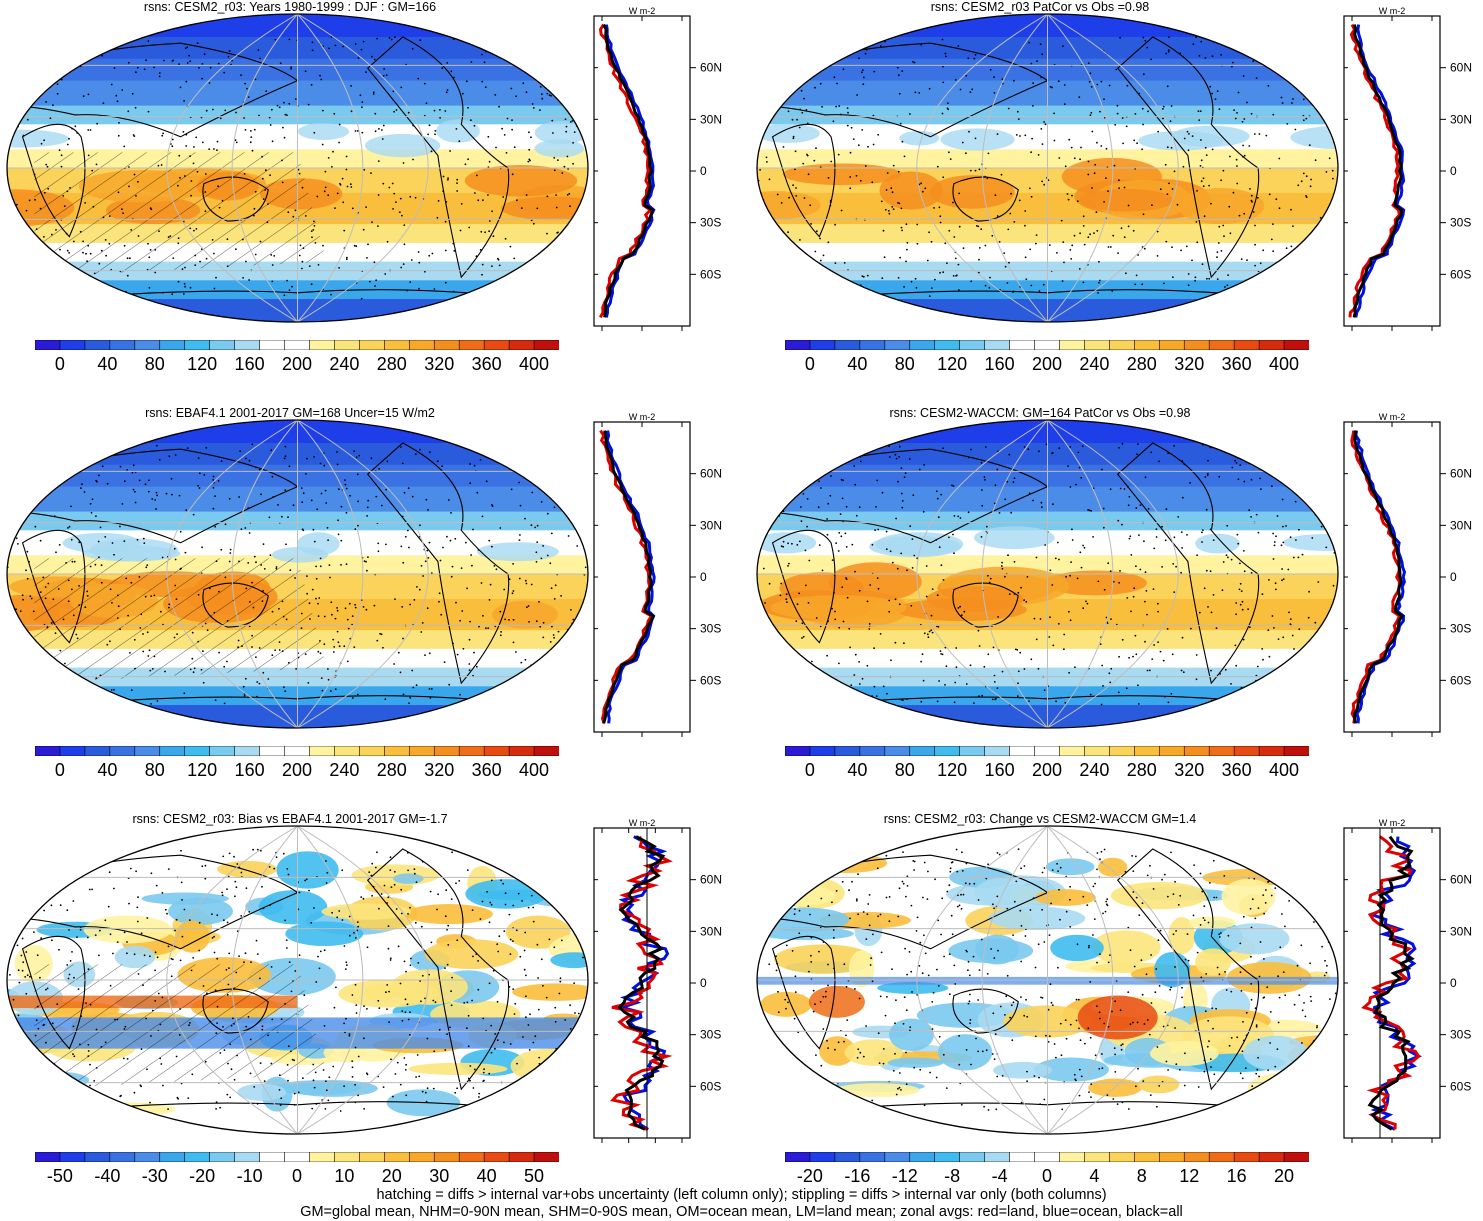 This screenshot has height=1221, width=1483. I want to click on colorbar-tick-label: -40, so click(107, 1176).